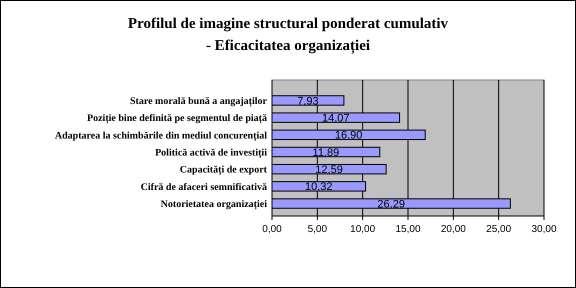 This screenshot has height=288, width=576. What do you see at coordinates (272, 229) in the screenshot?
I see `x-tick-label: 0,00` at bounding box center [272, 229].